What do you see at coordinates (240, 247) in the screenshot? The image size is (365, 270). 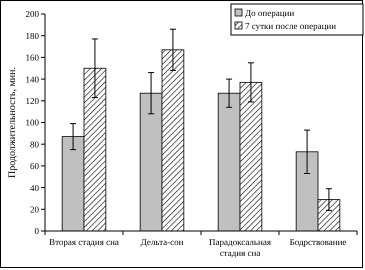 I see `x-tick-label: Парадоксальная стадия сна` at bounding box center [240, 247].